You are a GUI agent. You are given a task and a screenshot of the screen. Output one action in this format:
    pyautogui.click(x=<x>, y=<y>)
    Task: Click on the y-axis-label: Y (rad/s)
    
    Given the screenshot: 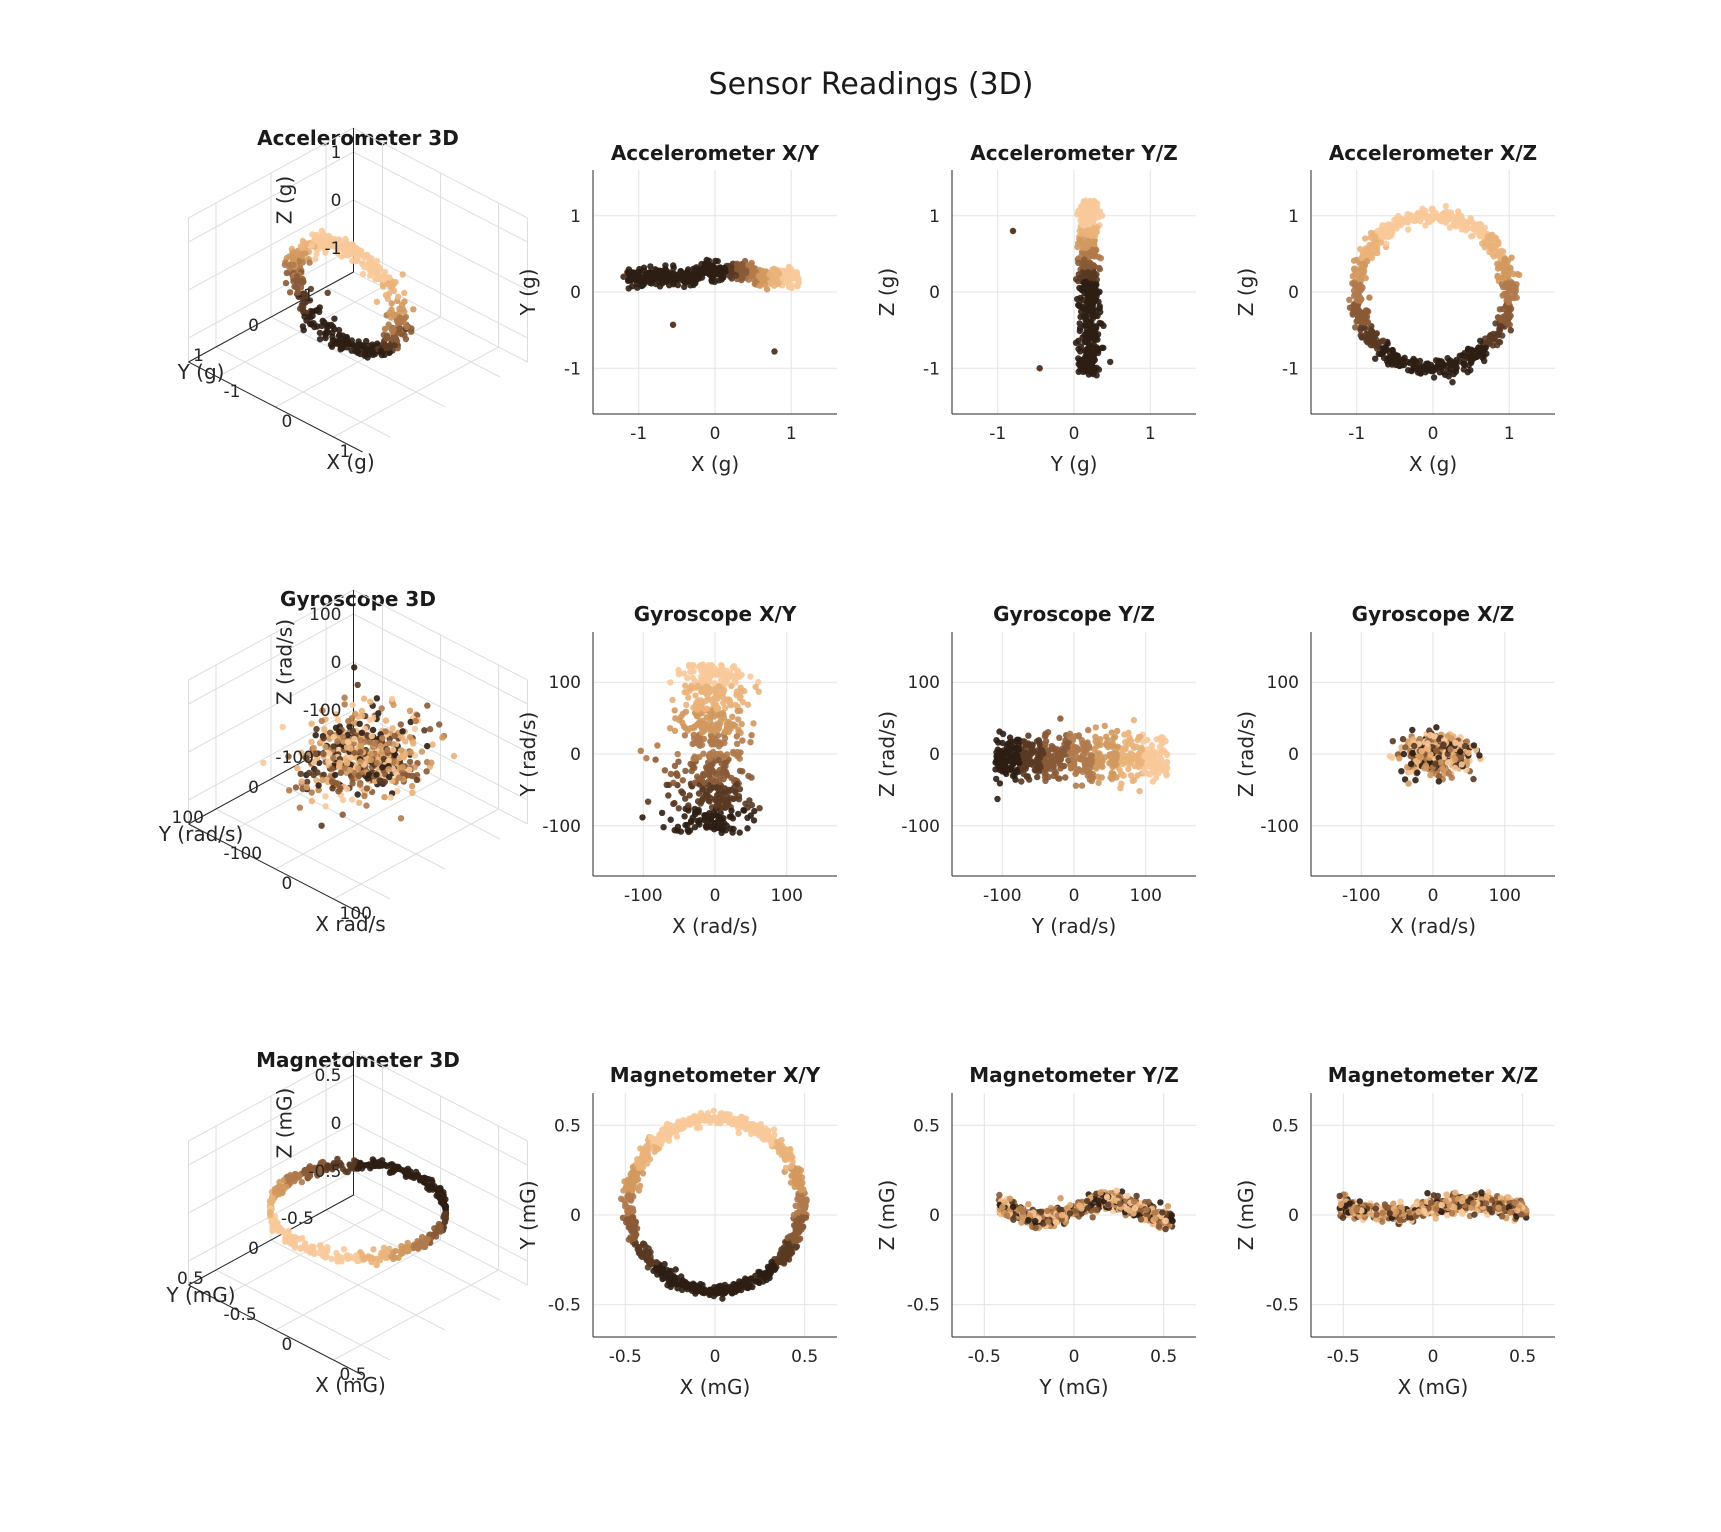 What is the action you would take?
    pyautogui.click(x=201, y=834)
    